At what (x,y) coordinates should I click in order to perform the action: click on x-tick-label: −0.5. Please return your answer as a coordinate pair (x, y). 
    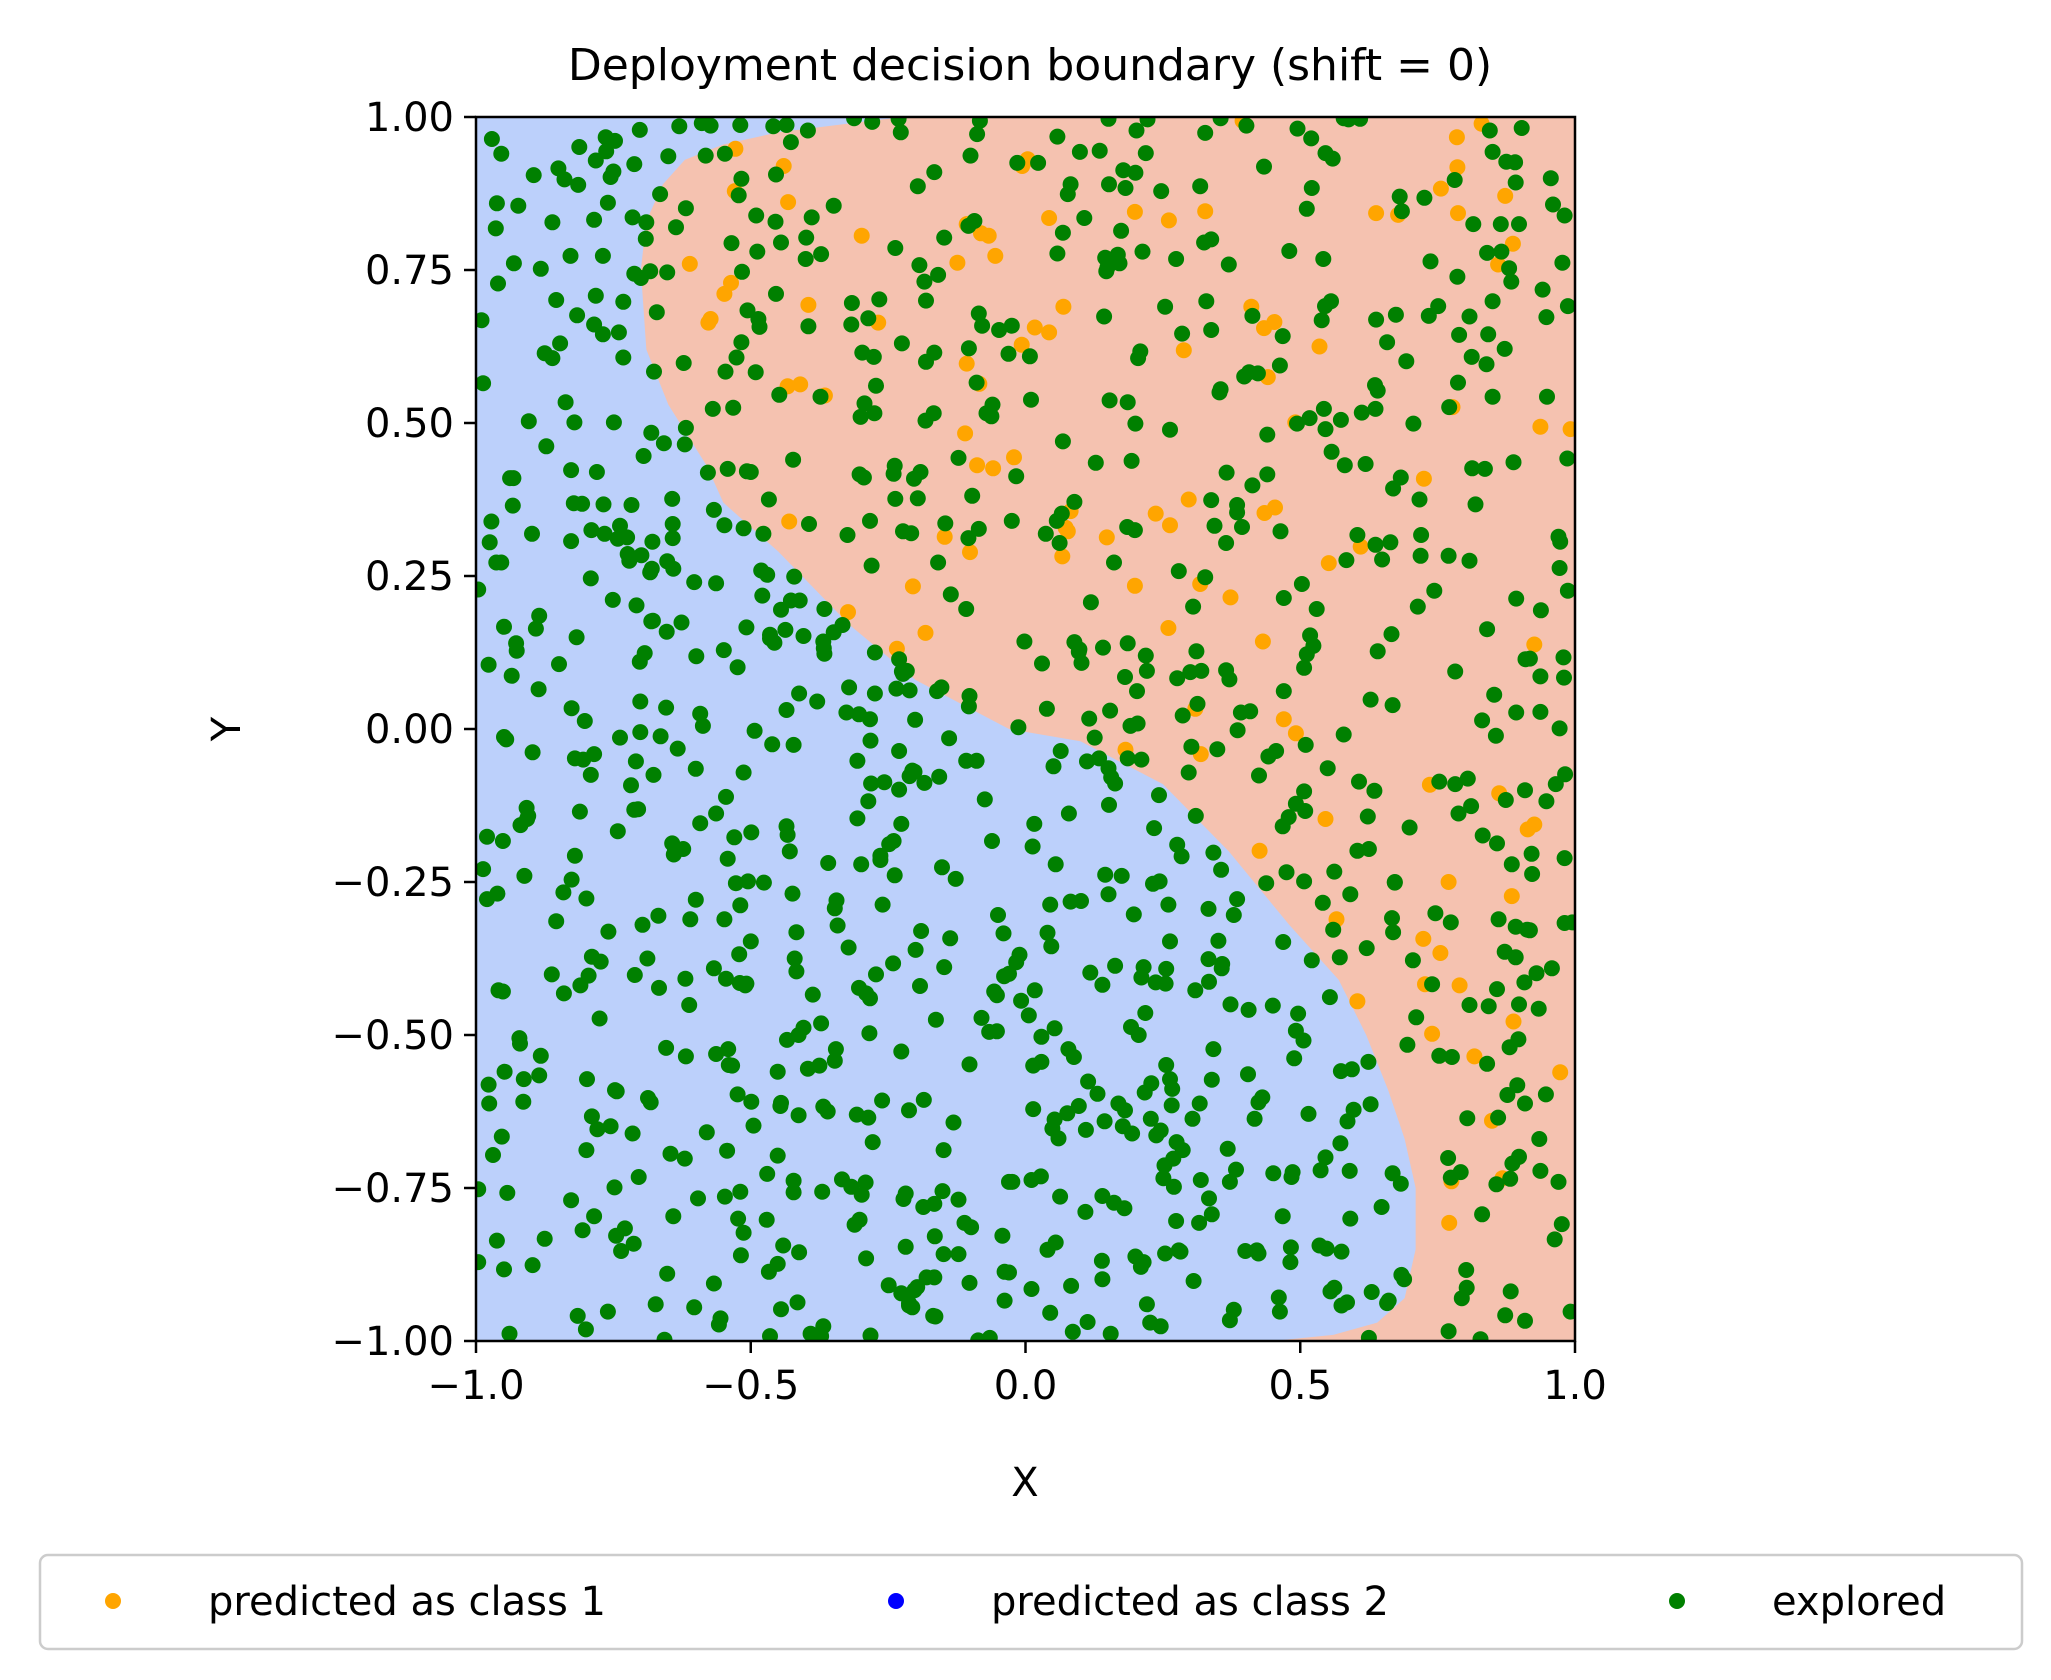
    Looking at the image, I should click on (750, 1386).